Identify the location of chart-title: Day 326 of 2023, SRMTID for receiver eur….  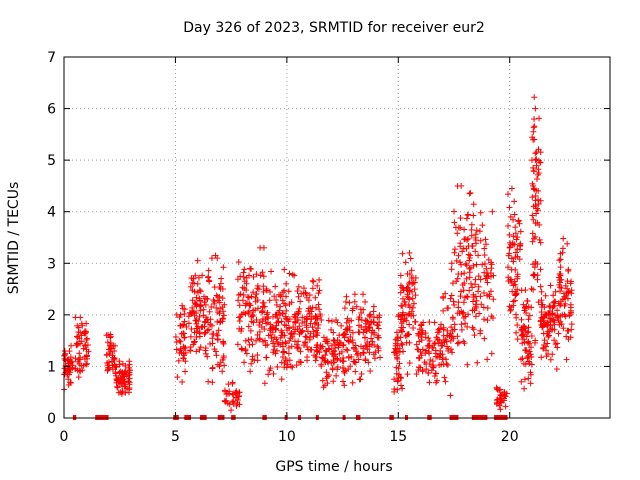
(334, 28).